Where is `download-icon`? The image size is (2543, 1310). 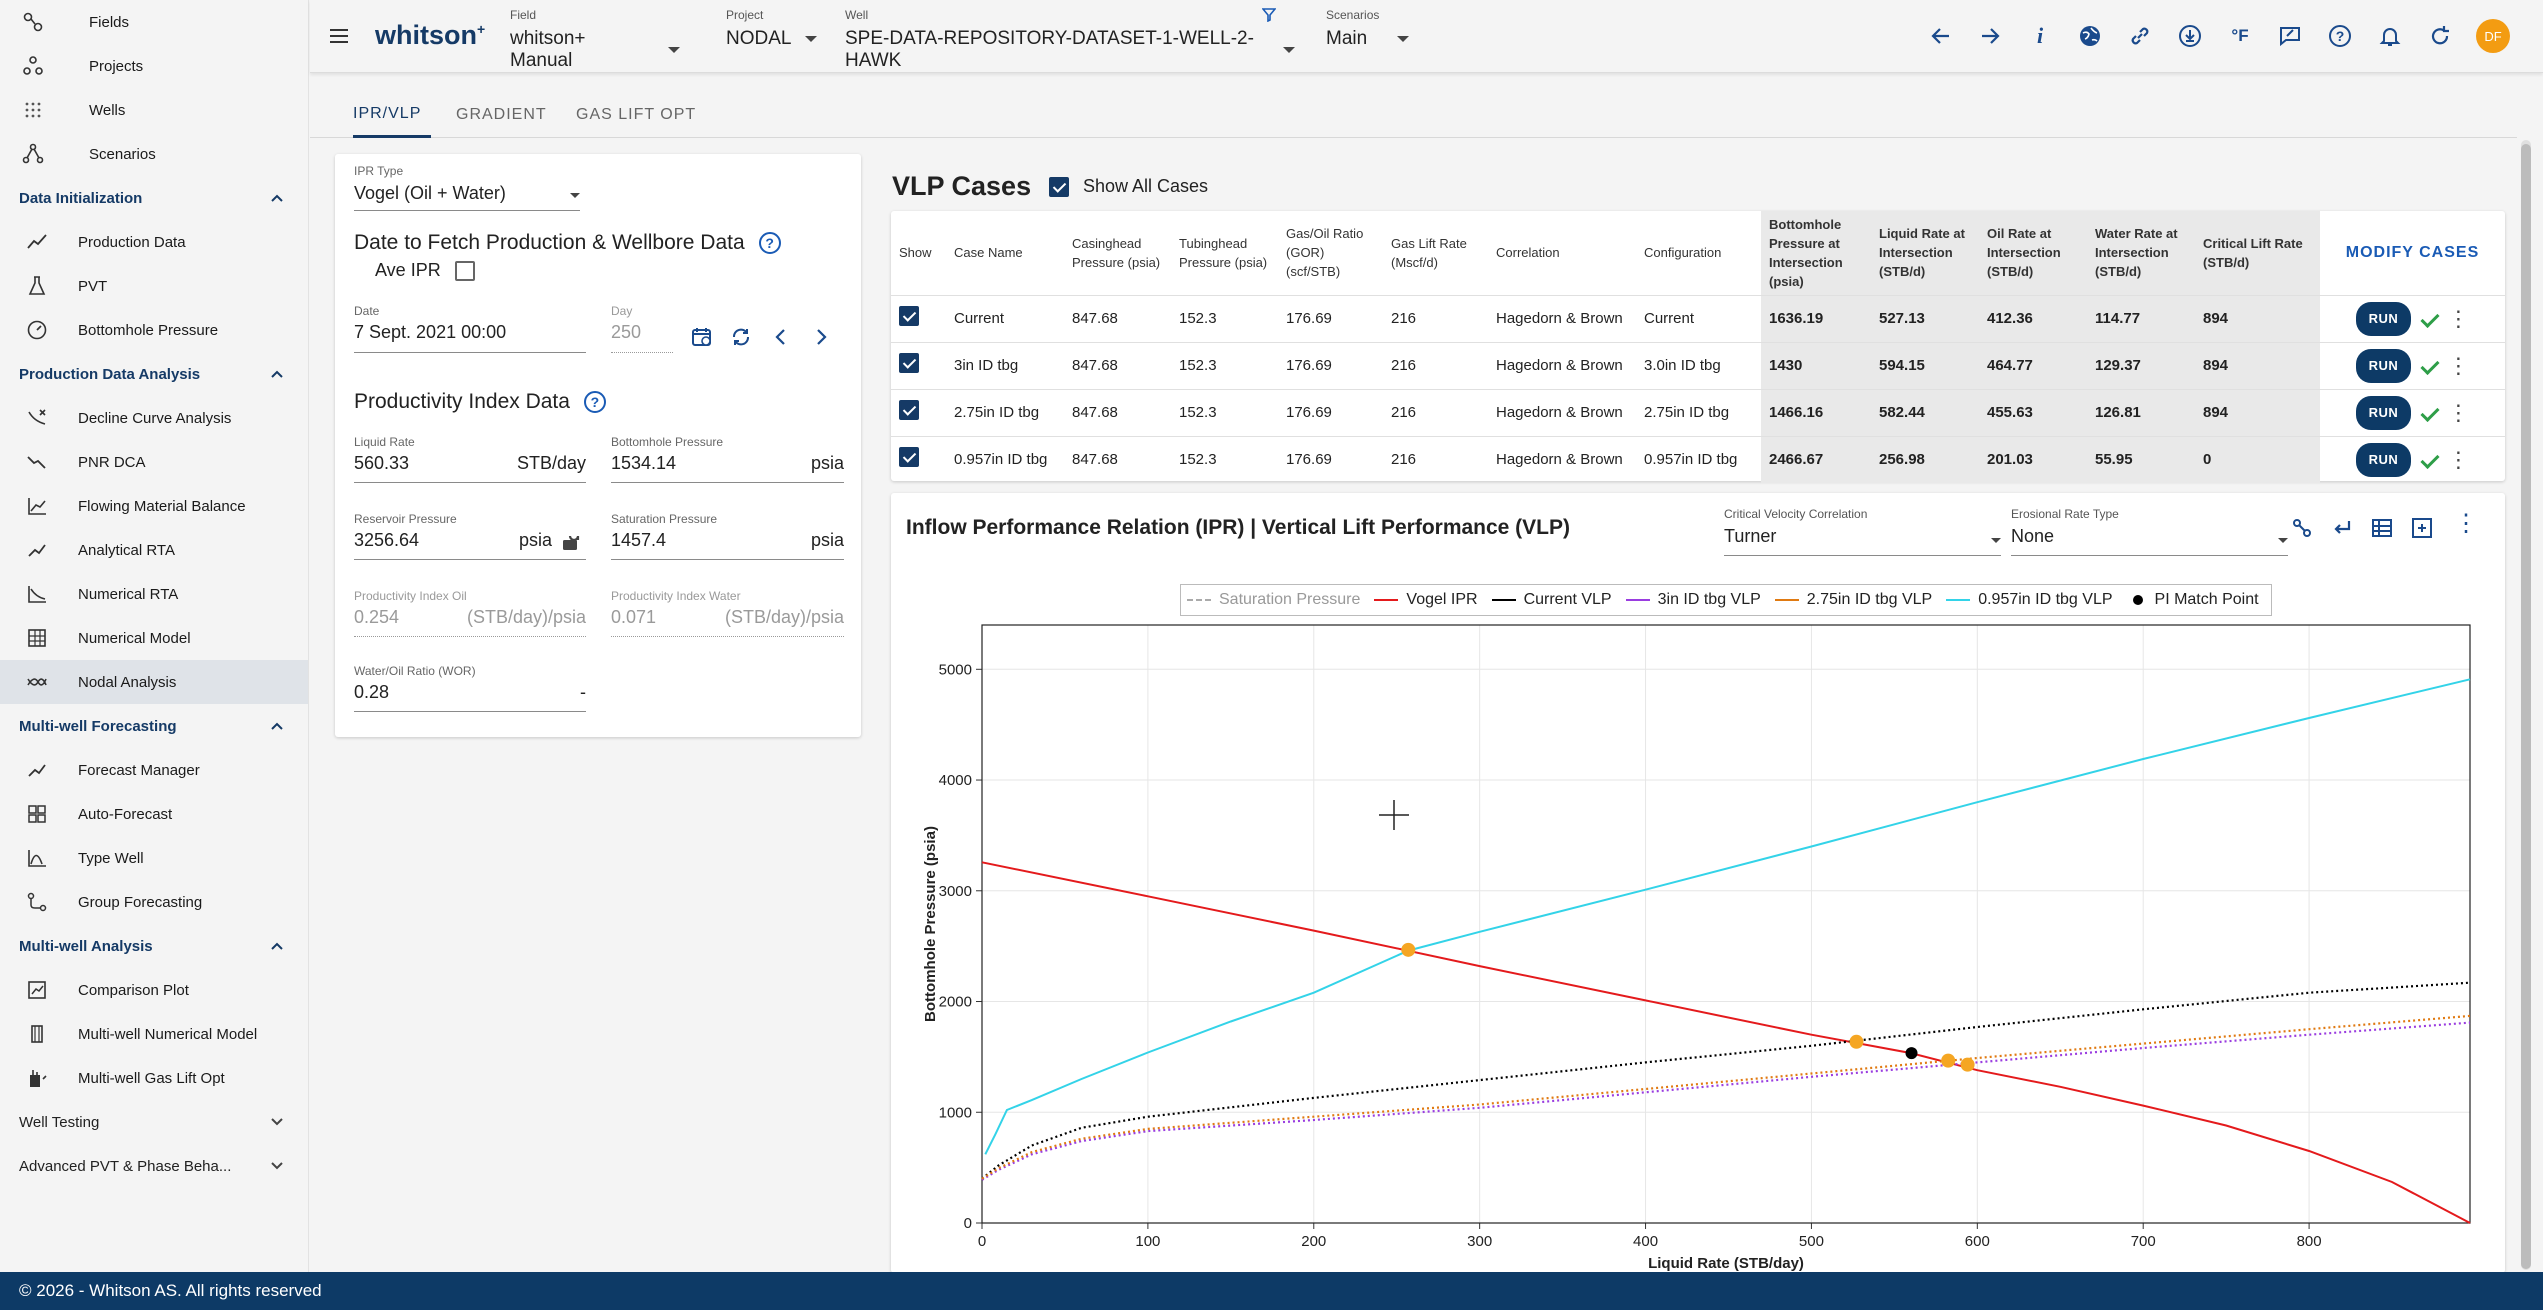
download-icon is located at coordinates (2190, 36).